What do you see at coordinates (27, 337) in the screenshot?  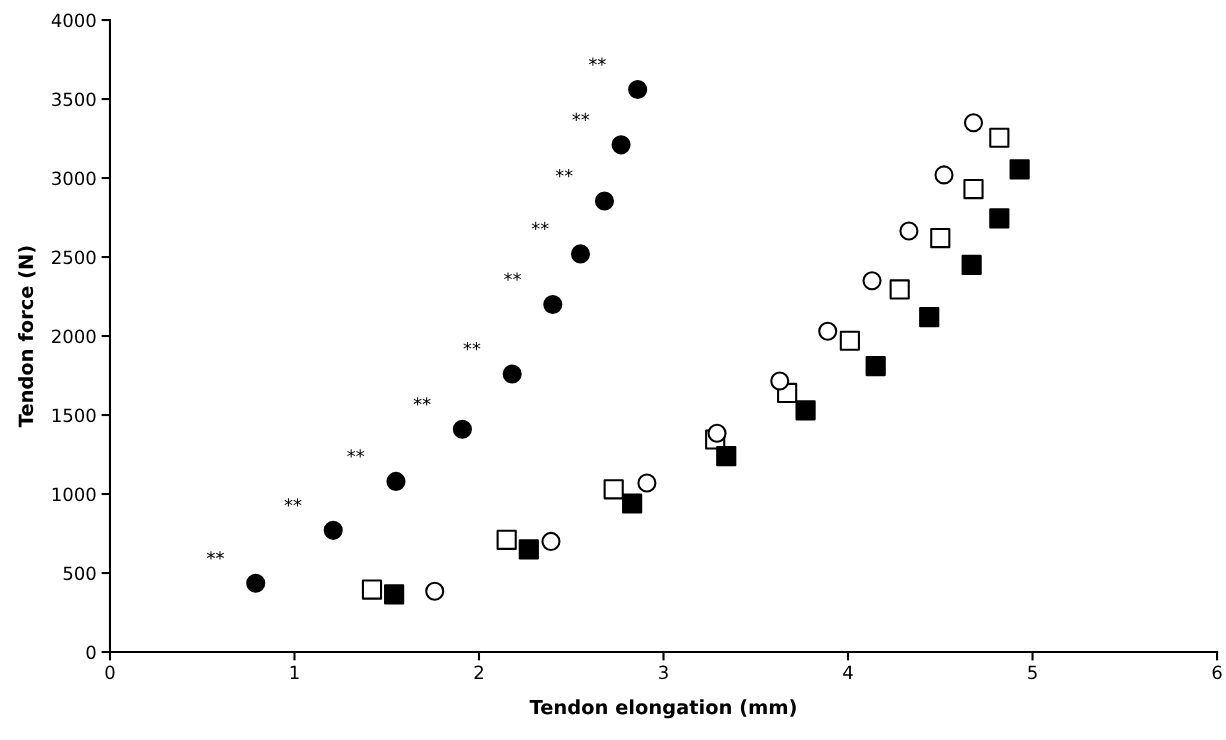 I see `y-axis-title: Tendon force (N)` at bounding box center [27, 337].